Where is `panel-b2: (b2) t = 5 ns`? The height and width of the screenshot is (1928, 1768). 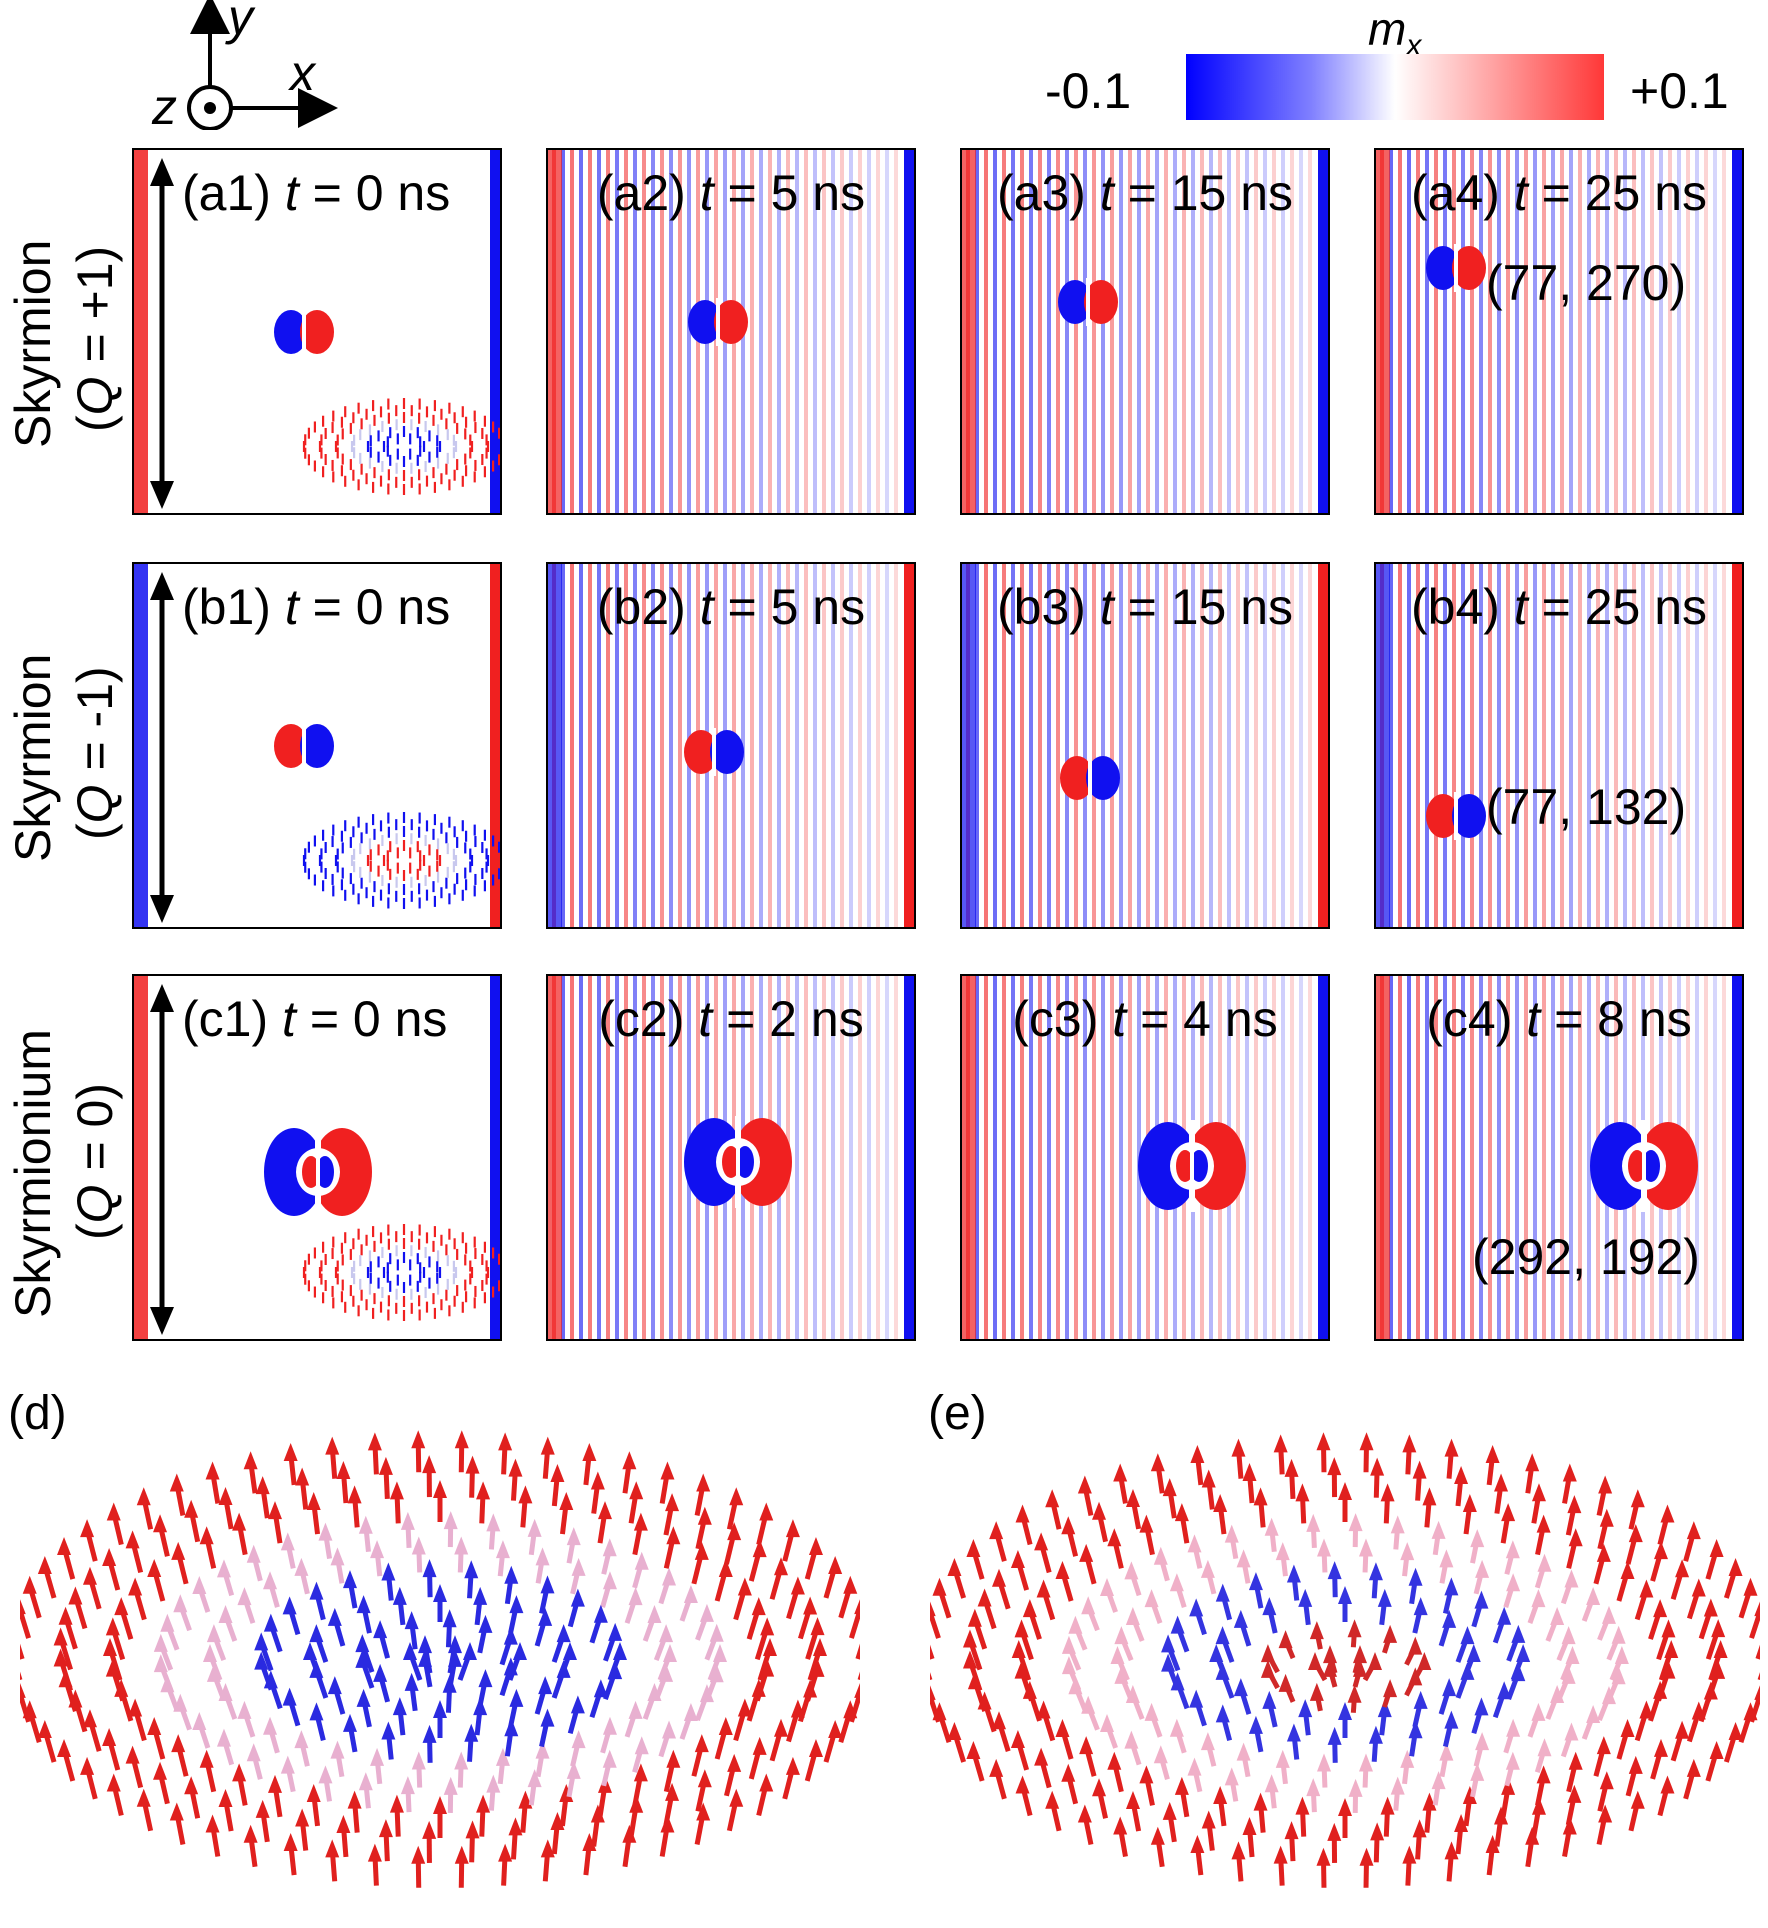
panel-b2: (b2) t = 5 ns is located at coordinates (731, 745).